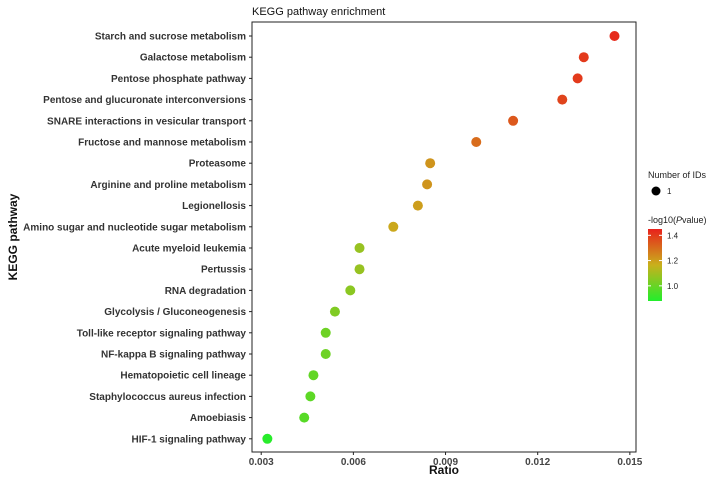  I want to click on color-legend-tick-label: 1.4, so click(673, 235).